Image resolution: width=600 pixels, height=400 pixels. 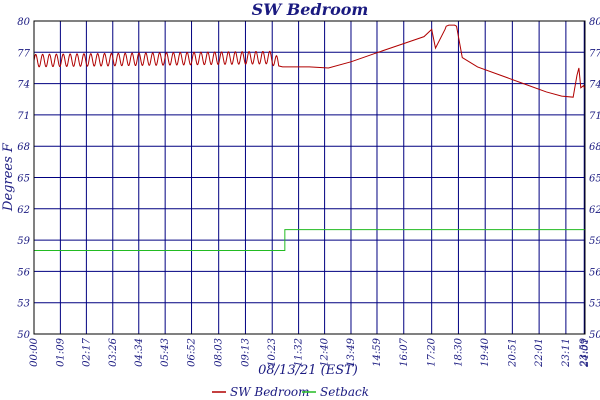 I want to click on x-tick-label: 05:43, so click(x=165, y=352).